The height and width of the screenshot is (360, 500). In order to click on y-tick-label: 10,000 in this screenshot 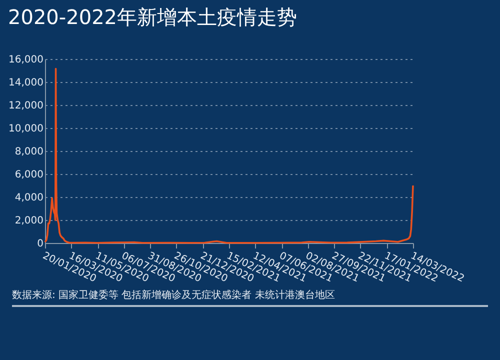, I will do `click(26, 129)`.